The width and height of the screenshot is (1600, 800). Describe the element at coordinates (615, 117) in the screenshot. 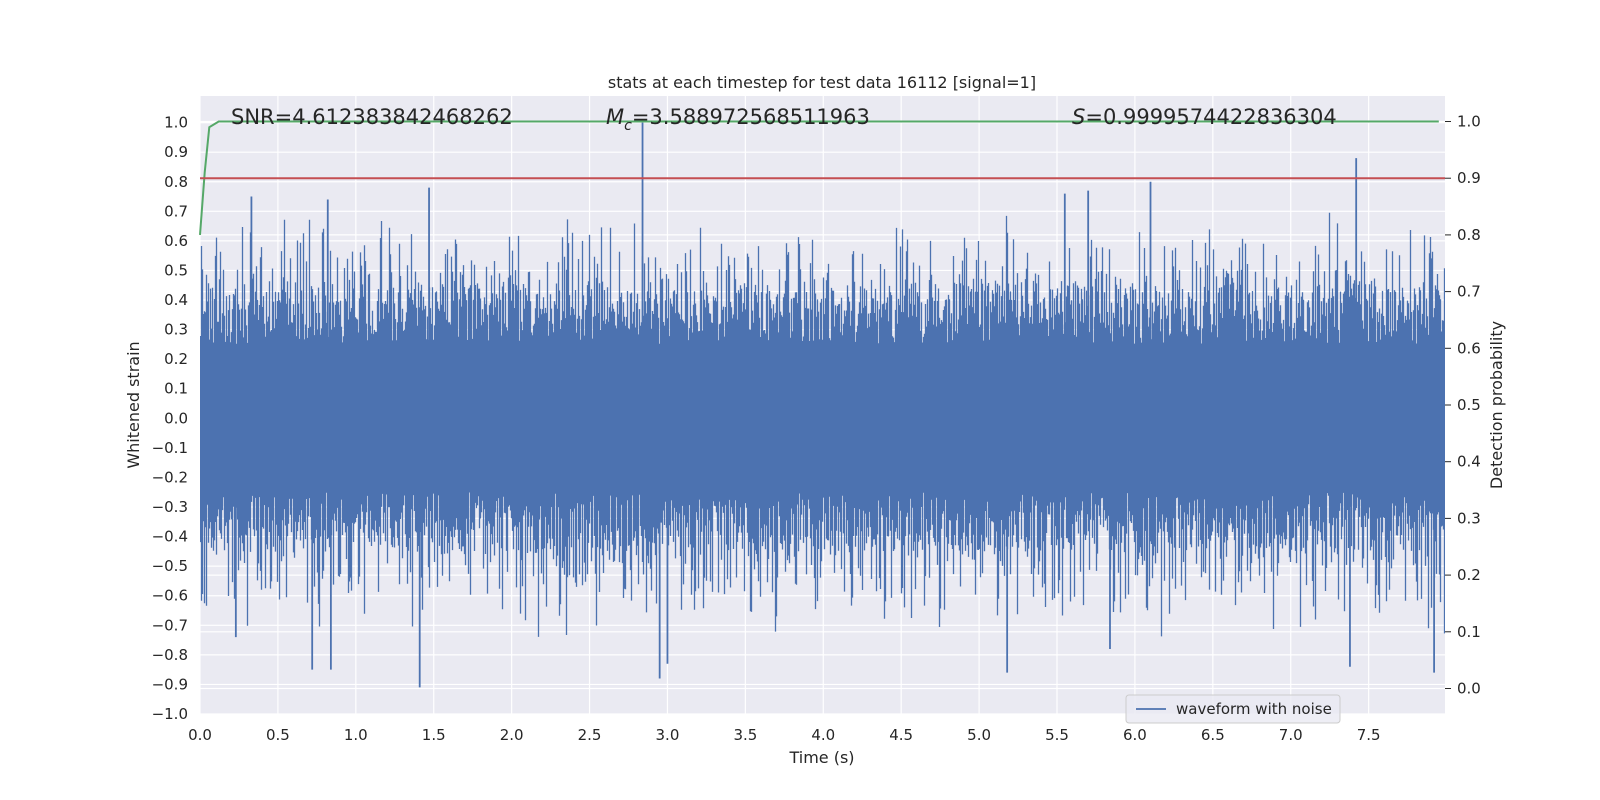

I see `chirp-mass-symbol: M` at that location.